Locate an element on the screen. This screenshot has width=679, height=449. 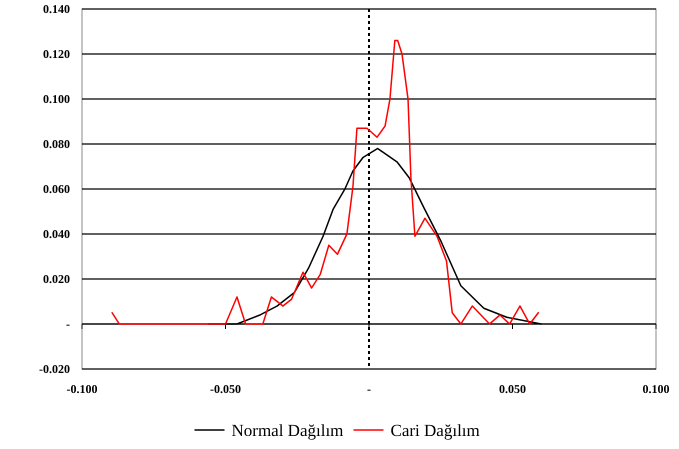
x-tick-label: - is located at coordinates (369, 389).